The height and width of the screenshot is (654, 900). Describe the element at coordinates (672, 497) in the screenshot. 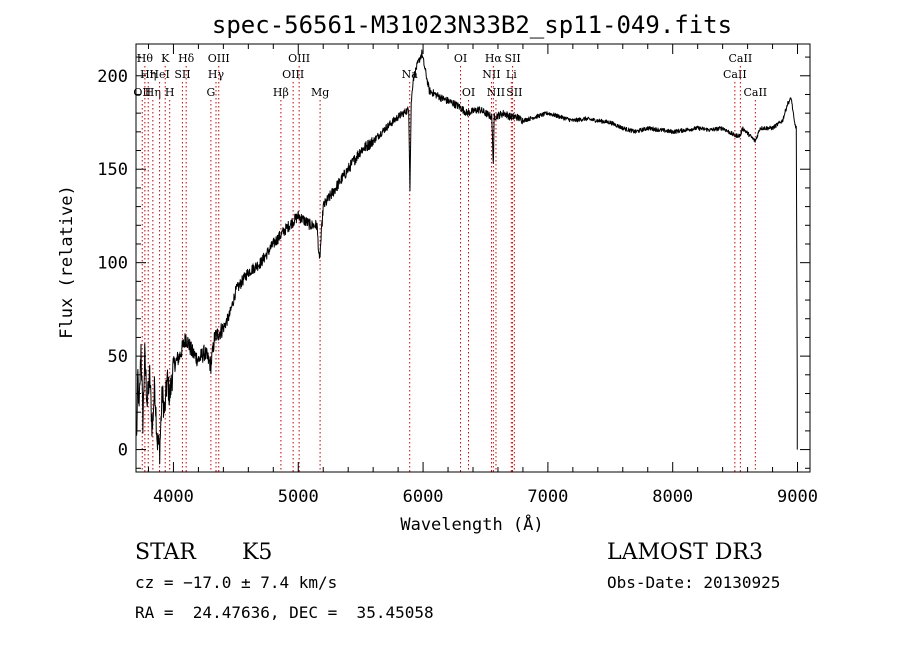

I see `x-tick-label: 8000` at that location.